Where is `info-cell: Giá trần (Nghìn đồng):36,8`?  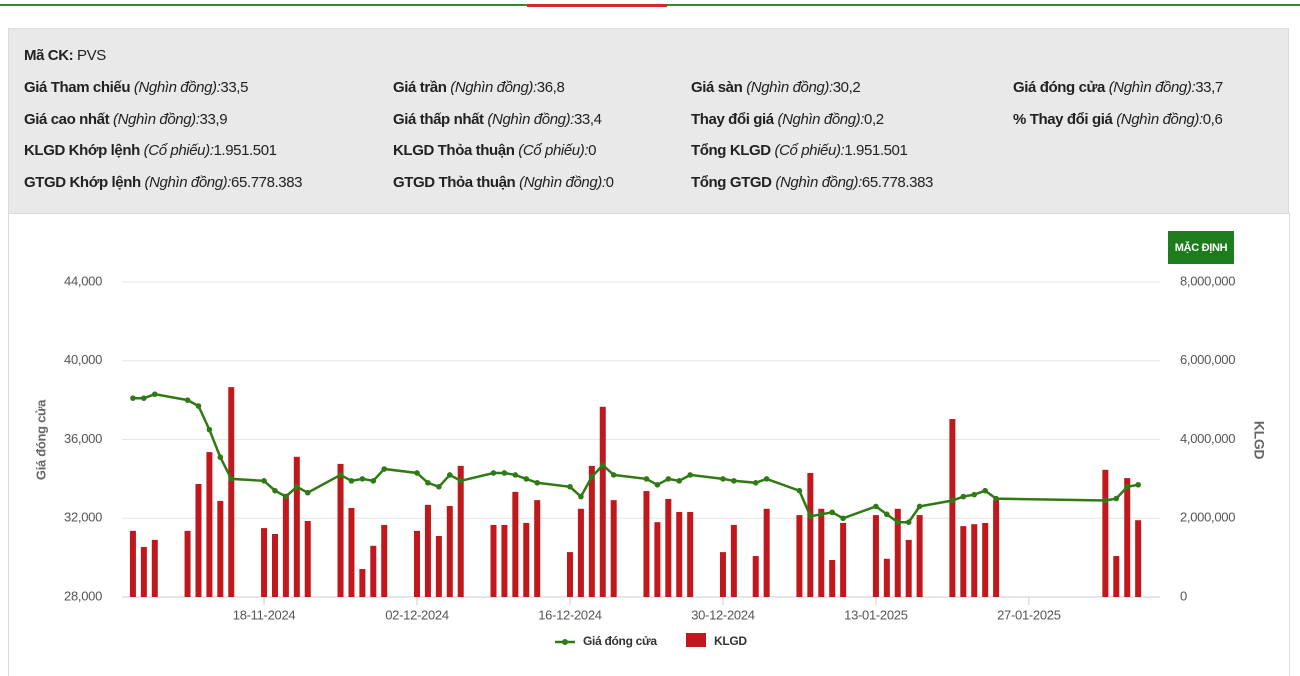 info-cell: Giá trần (Nghìn đồng):36,8 is located at coordinates (479, 87).